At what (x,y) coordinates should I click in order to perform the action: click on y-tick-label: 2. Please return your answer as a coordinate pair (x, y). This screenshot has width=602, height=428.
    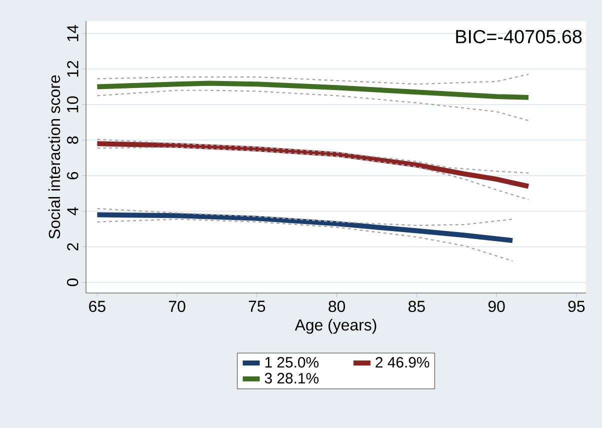
    Looking at the image, I should click on (72, 246).